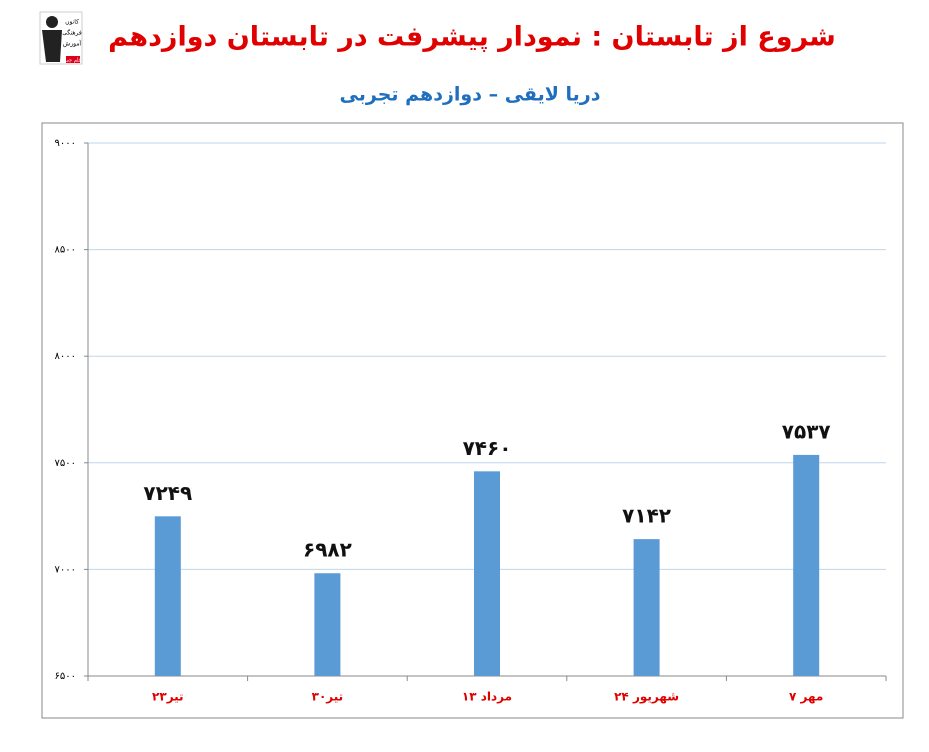  Describe the element at coordinates (52, 46) in the screenshot. I see `logo-body` at that location.